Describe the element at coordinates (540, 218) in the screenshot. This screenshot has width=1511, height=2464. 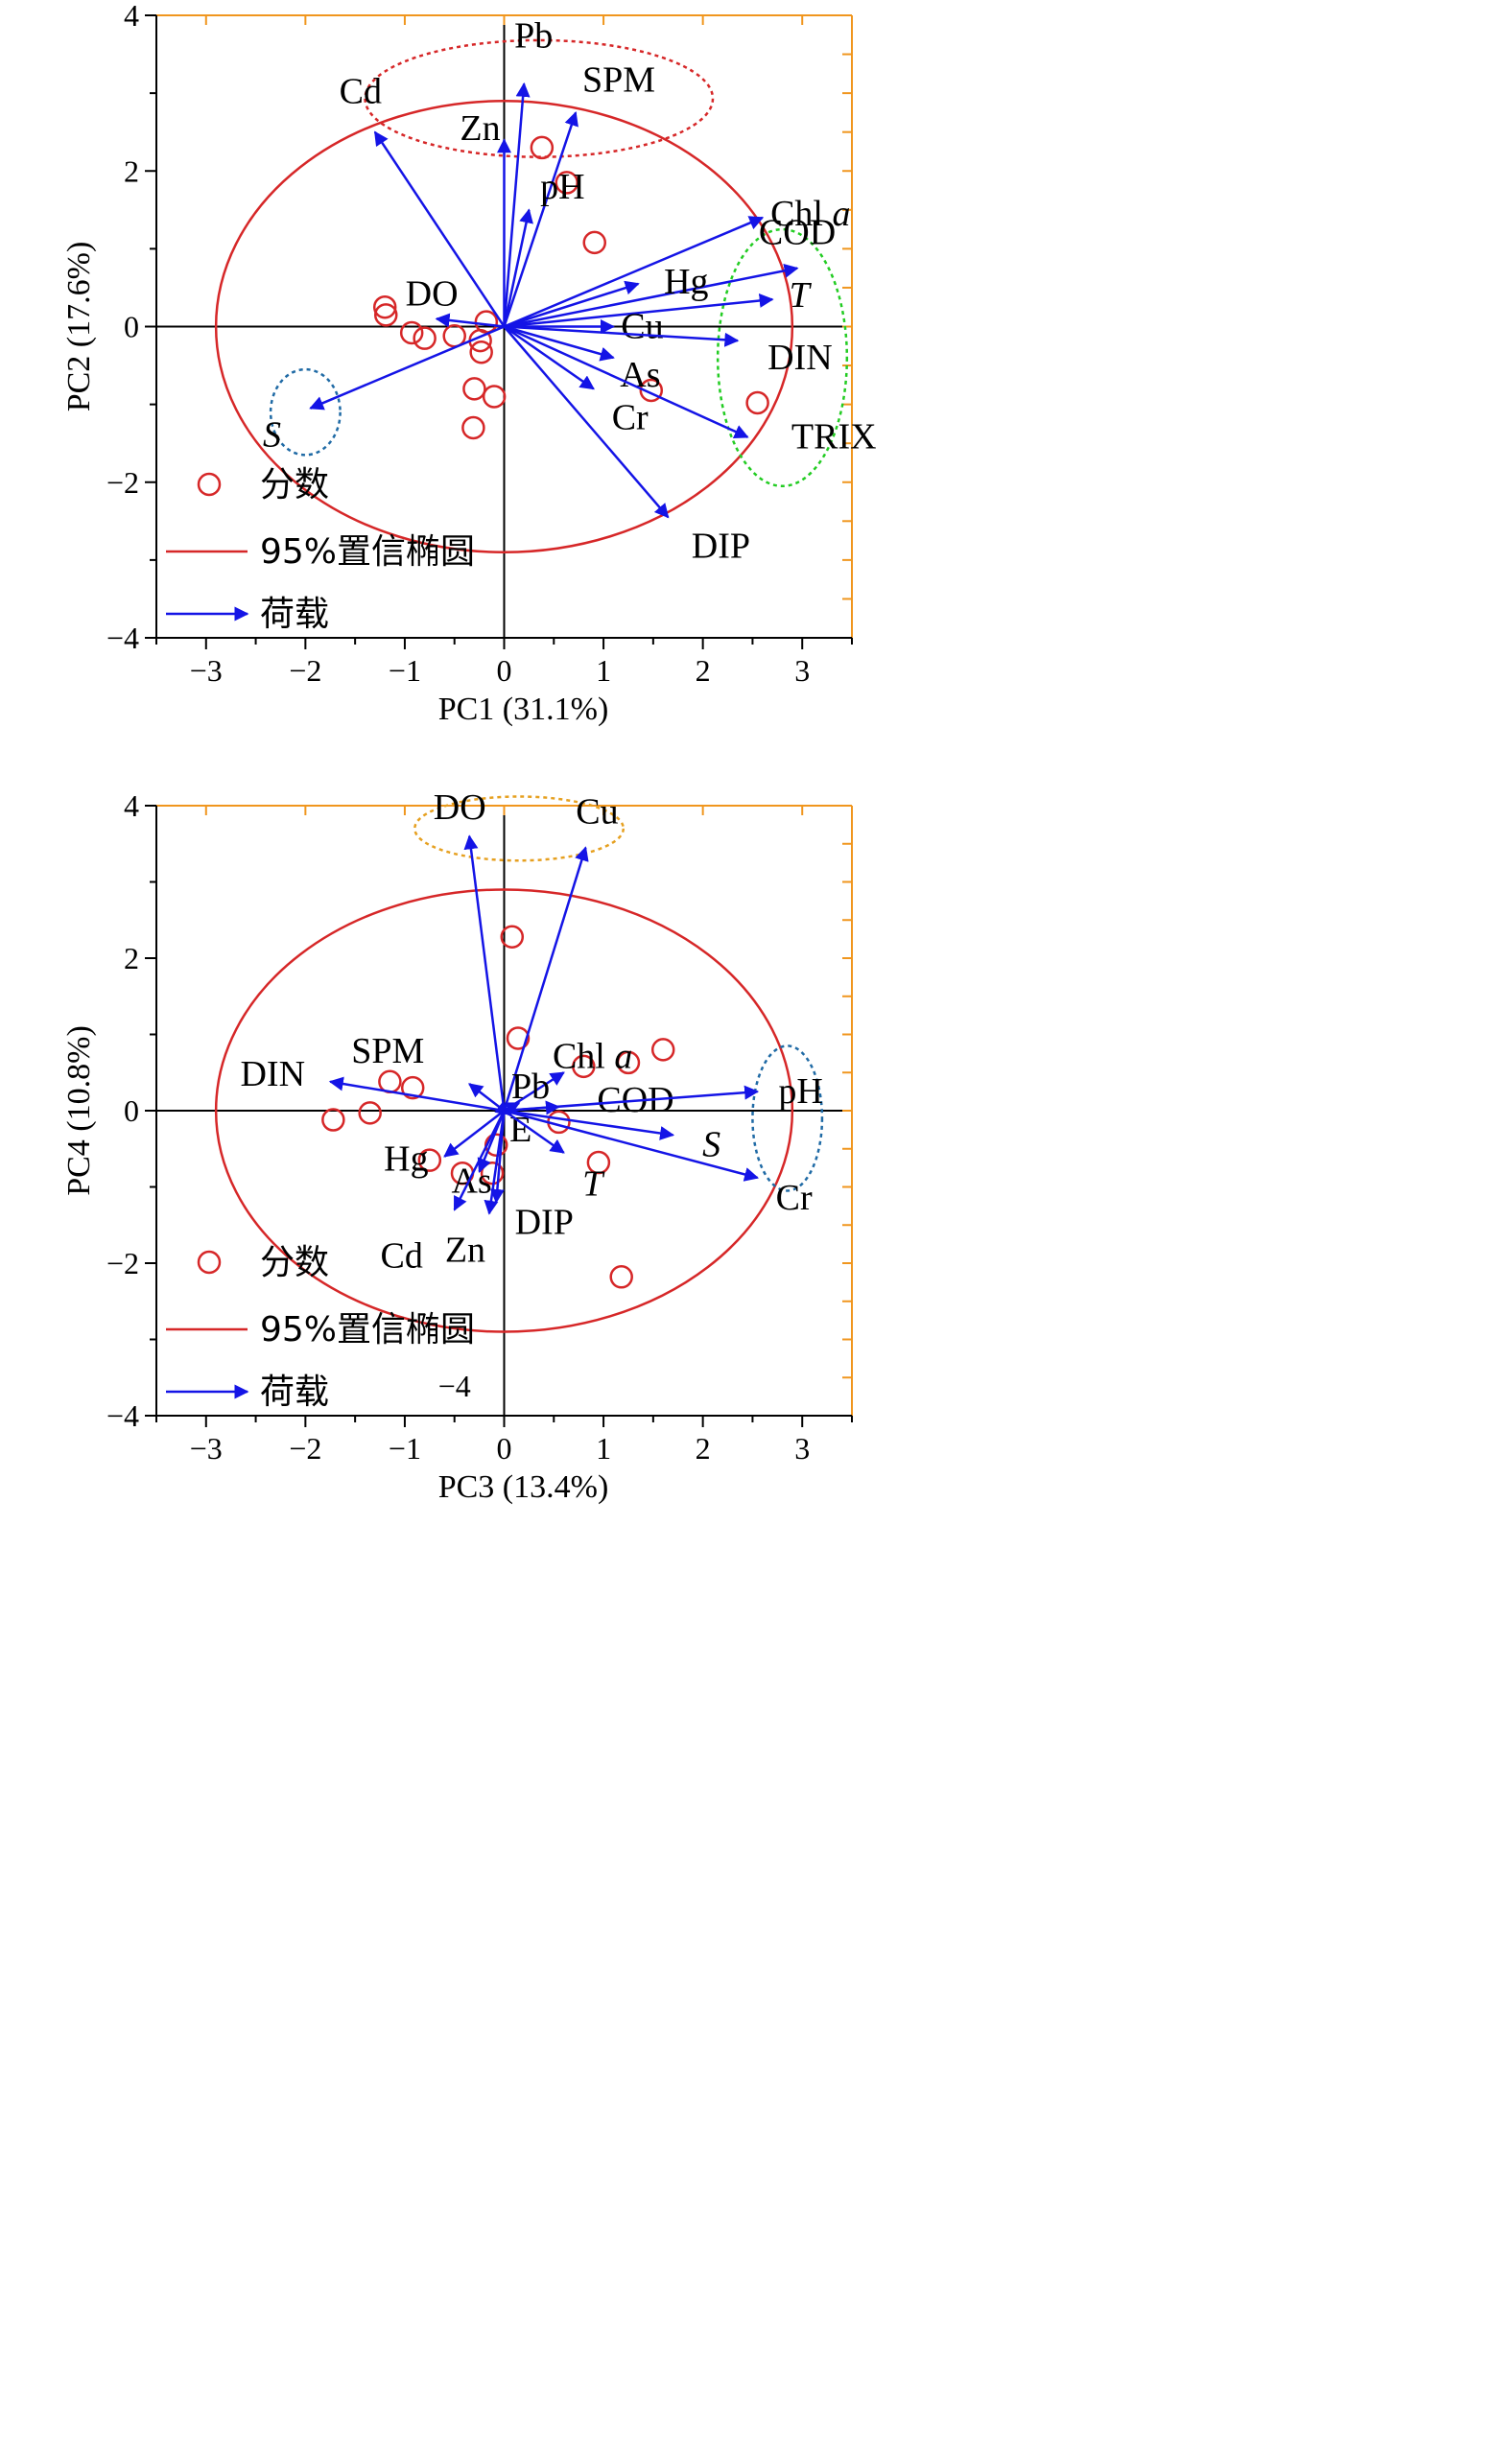
I see `loading-arrow-spm` at that location.